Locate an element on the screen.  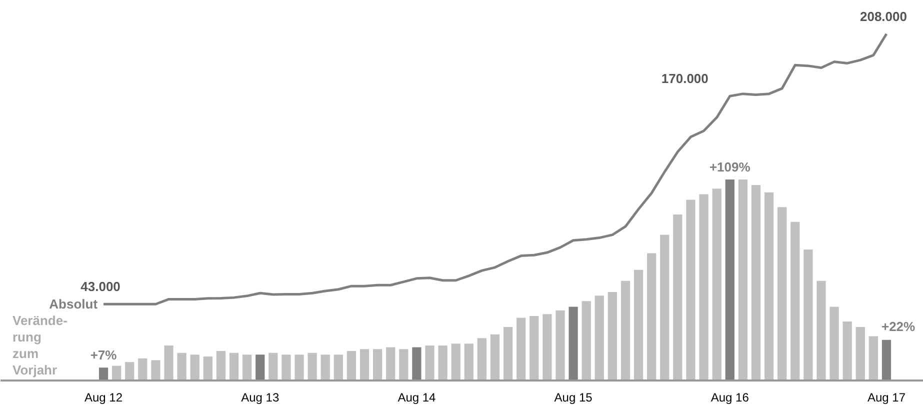
data-label: 43.000 is located at coordinates (100, 286).